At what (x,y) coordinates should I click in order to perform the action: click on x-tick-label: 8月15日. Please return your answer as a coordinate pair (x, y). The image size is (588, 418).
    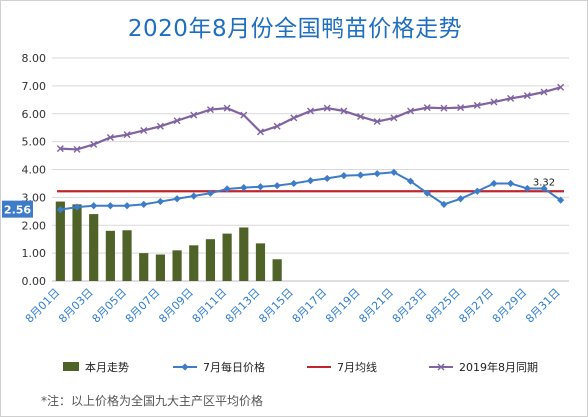
    Looking at the image, I should click on (276, 306).